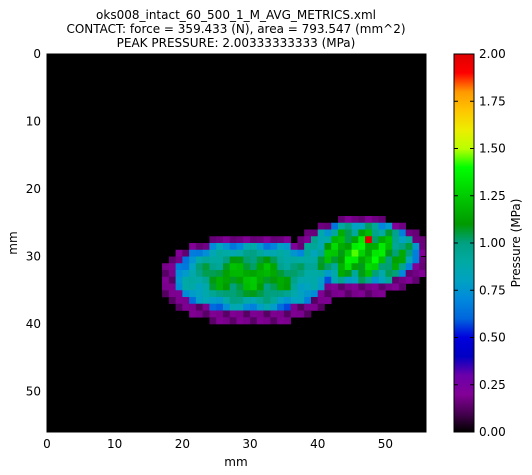 The image size is (532, 475). What do you see at coordinates (37, 54) in the screenshot?
I see `y-tick-label: 0` at bounding box center [37, 54].